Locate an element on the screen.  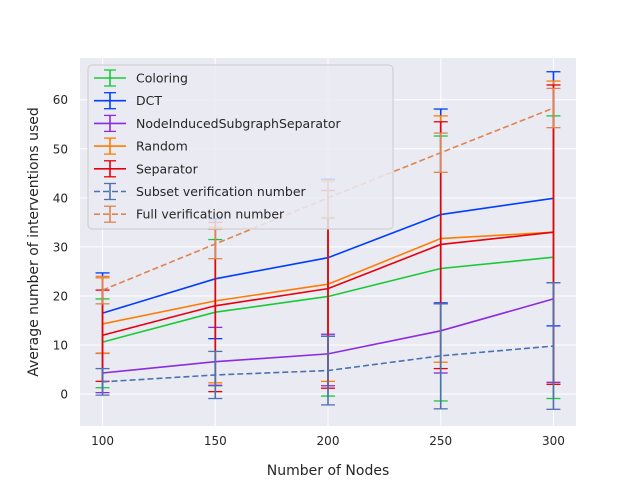
legend-label: Coloring is located at coordinates (162, 78).